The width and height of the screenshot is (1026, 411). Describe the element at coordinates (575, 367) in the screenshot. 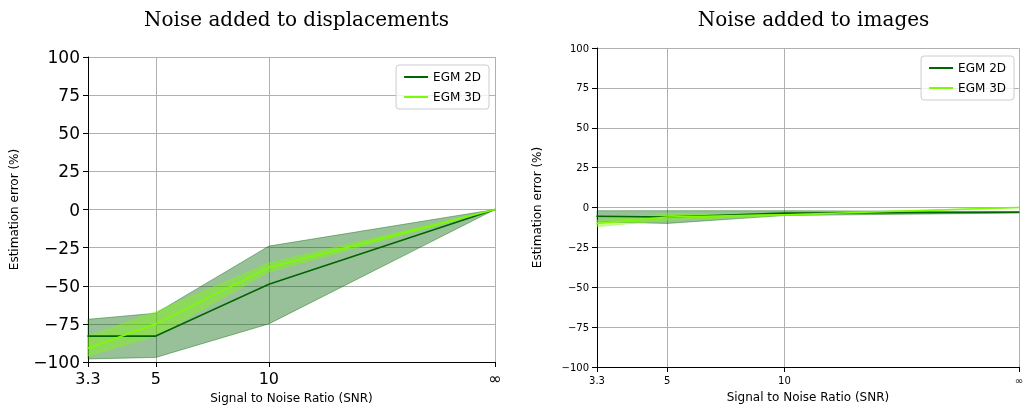

I see `y-tick-label: −100` at that location.